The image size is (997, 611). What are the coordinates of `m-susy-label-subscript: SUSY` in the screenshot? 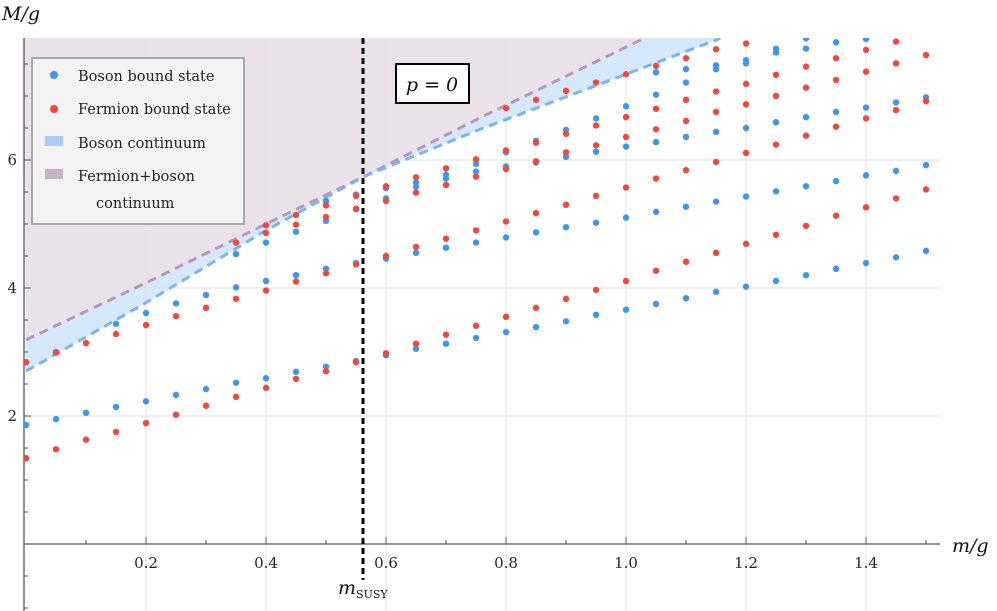 It's located at (372, 594).